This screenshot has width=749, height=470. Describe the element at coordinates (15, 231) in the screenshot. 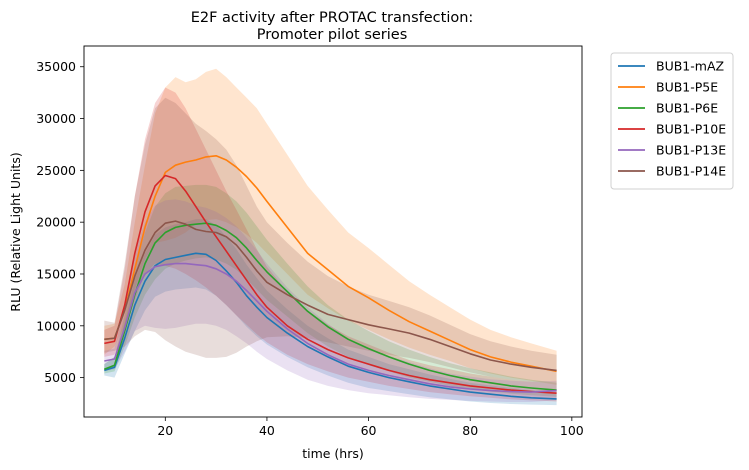

I see `y-axis-label: RLU (Relative Light Units)` at that location.